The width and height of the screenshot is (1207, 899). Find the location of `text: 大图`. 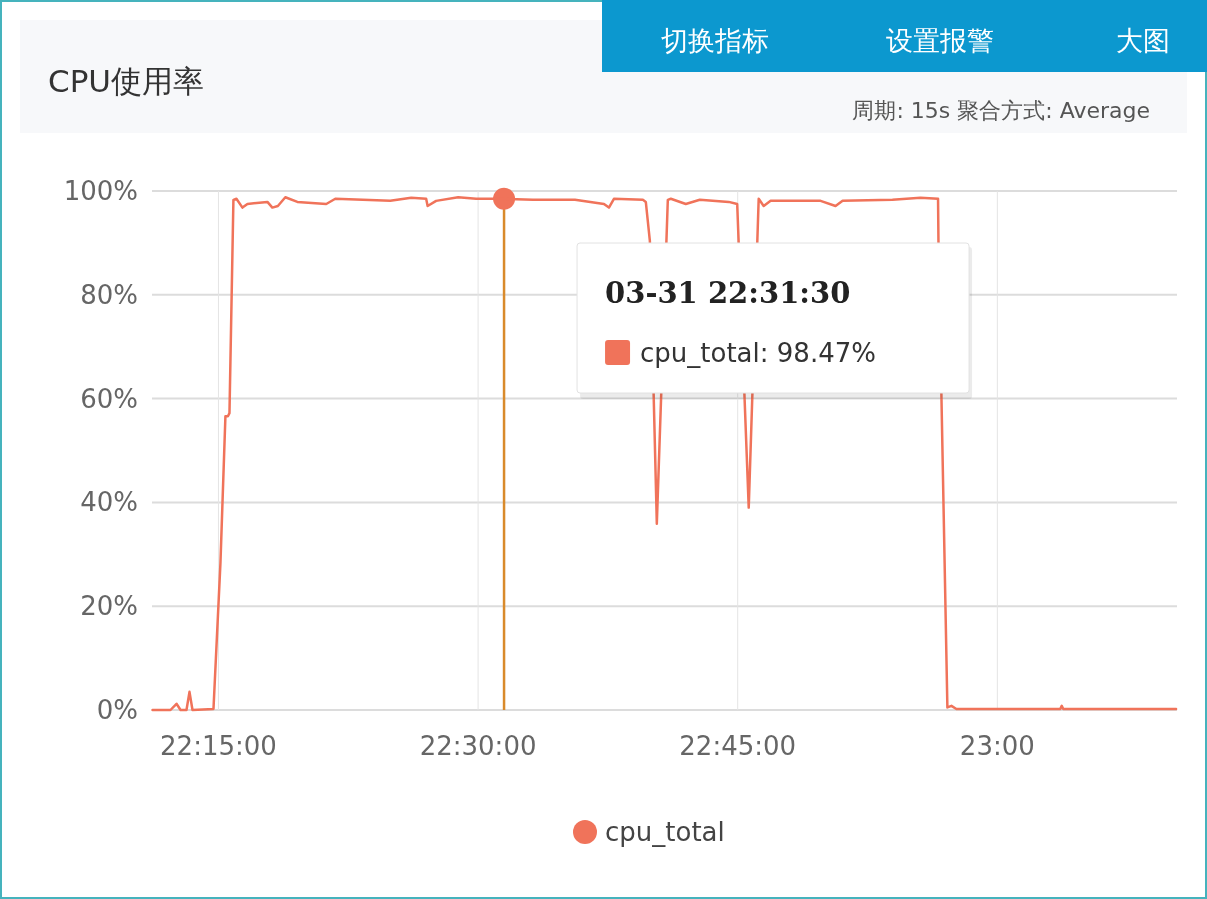

text: 大图 is located at coordinates (1143, 40).